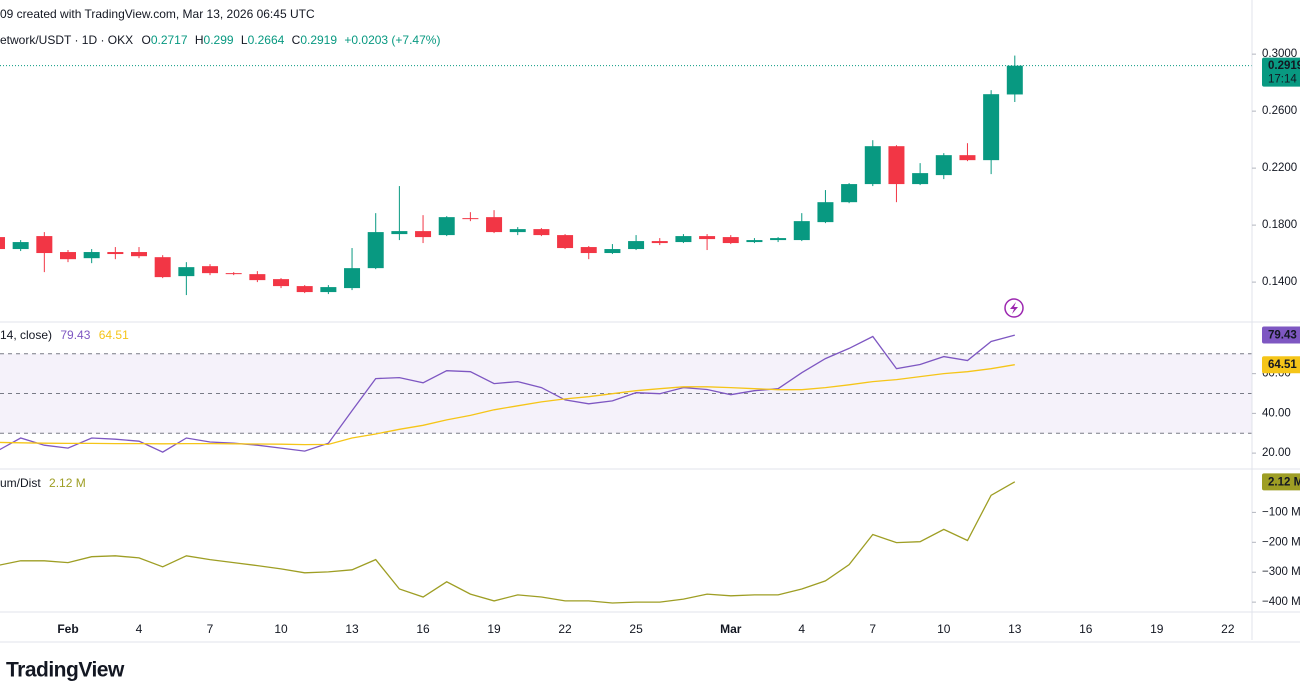 The width and height of the screenshot is (1300, 700). I want to click on ohlc-value: 0.299, so click(219, 40).